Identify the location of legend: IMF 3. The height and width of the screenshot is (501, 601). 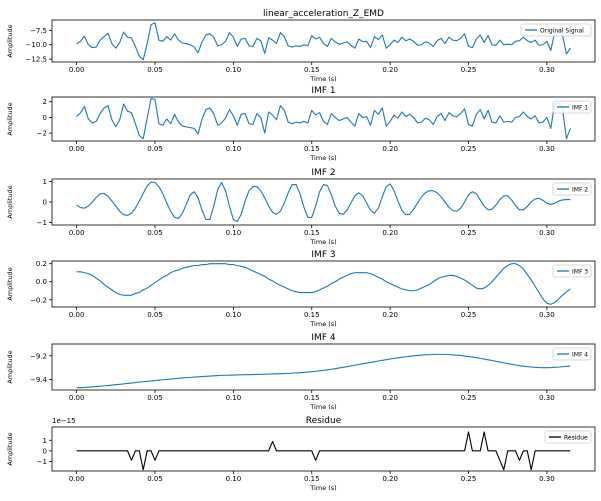
(572, 271).